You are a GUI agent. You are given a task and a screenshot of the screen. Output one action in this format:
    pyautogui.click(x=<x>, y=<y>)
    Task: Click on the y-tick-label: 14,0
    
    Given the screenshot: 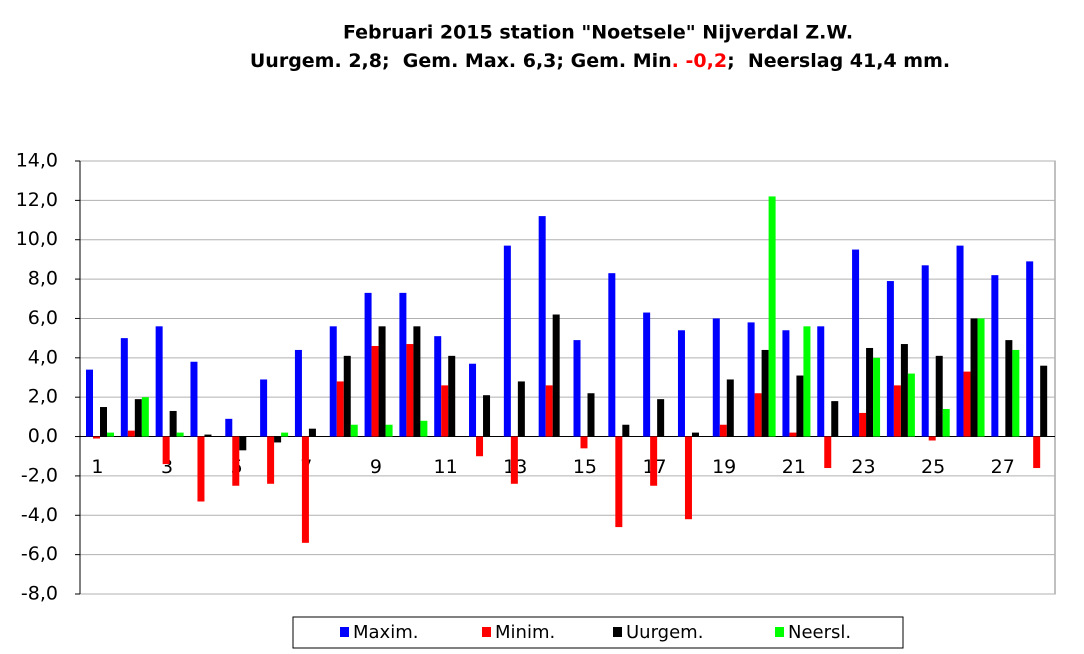 What is the action you would take?
    pyautogui.click(x=37, y=161)
    